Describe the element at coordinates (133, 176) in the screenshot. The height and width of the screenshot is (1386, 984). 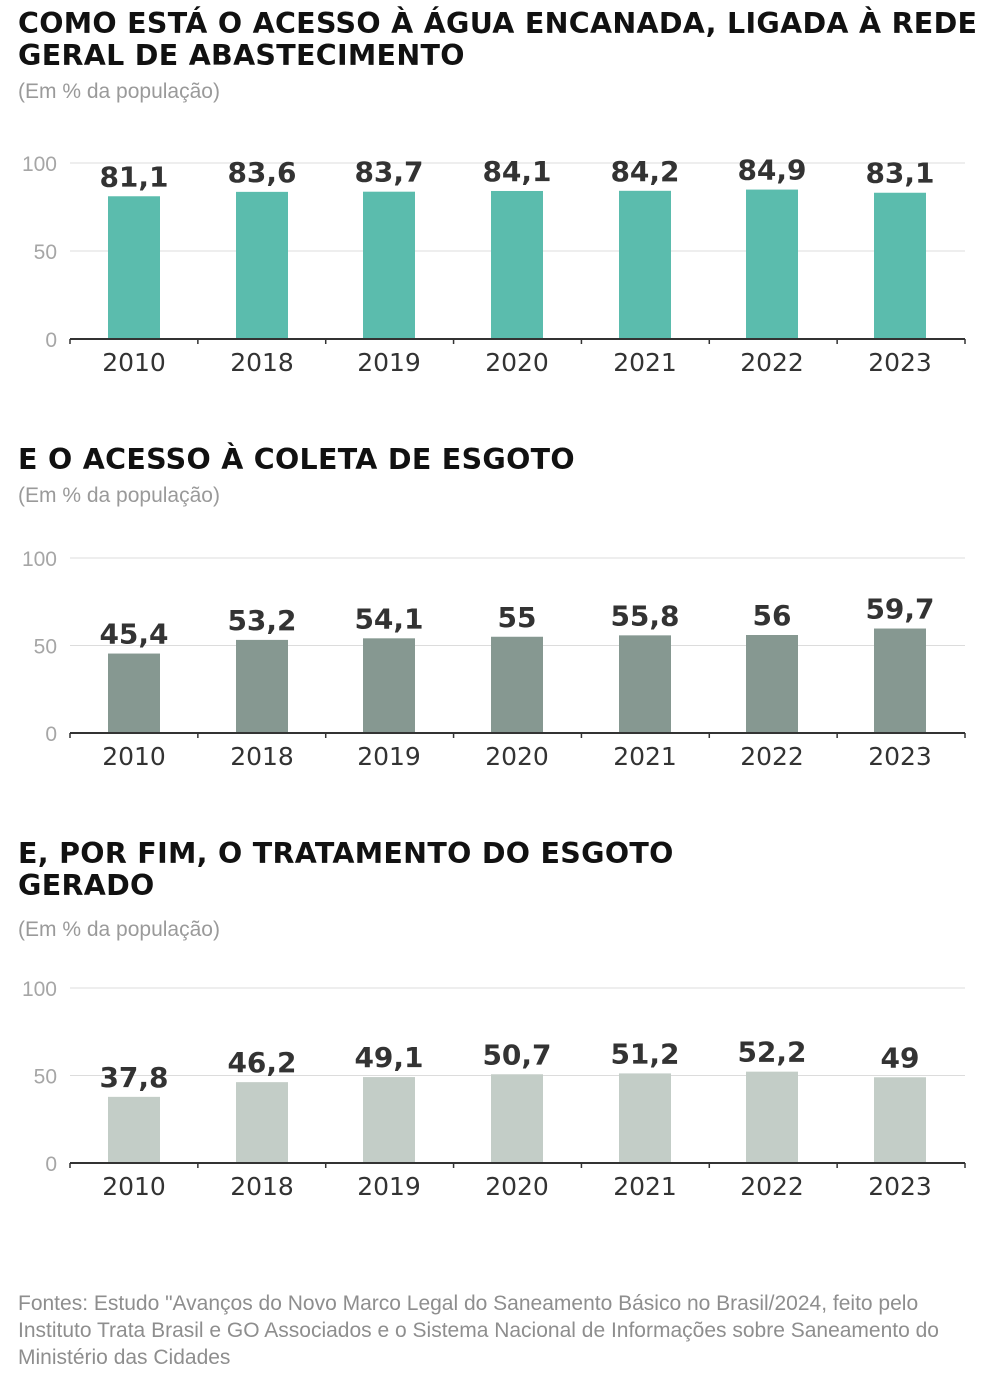
I see `data-label: 81,1` at that location.